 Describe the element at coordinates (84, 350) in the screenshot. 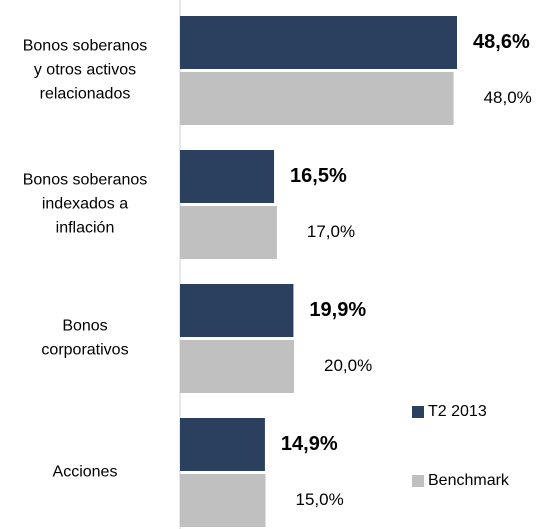

I see `category-line: corporativos` at that location.